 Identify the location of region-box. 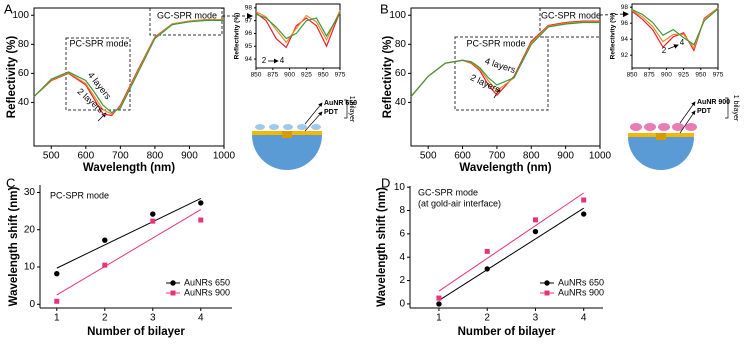
(501, 73).